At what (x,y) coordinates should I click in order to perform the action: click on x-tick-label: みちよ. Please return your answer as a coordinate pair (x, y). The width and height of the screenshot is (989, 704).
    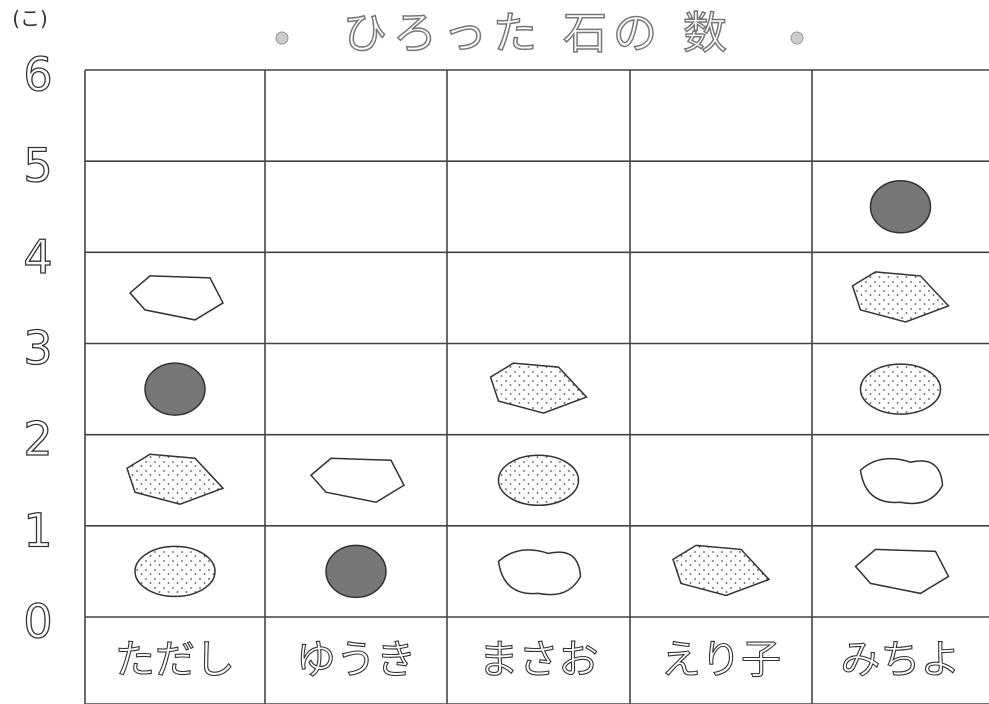
    Looking at the image, I should click on (901, 660).